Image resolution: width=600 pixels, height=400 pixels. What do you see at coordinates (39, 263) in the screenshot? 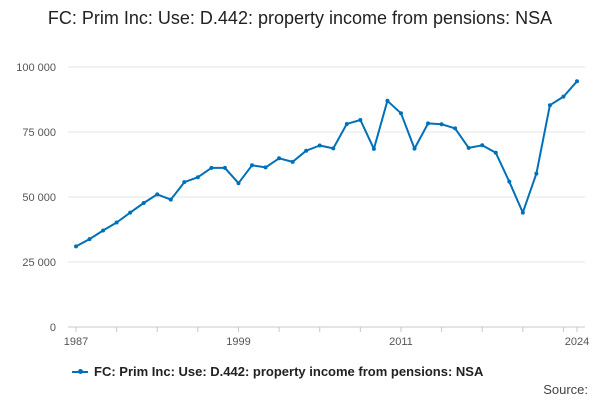
I see `y-tick-label: 25 000` at bounding box center [39, 263].